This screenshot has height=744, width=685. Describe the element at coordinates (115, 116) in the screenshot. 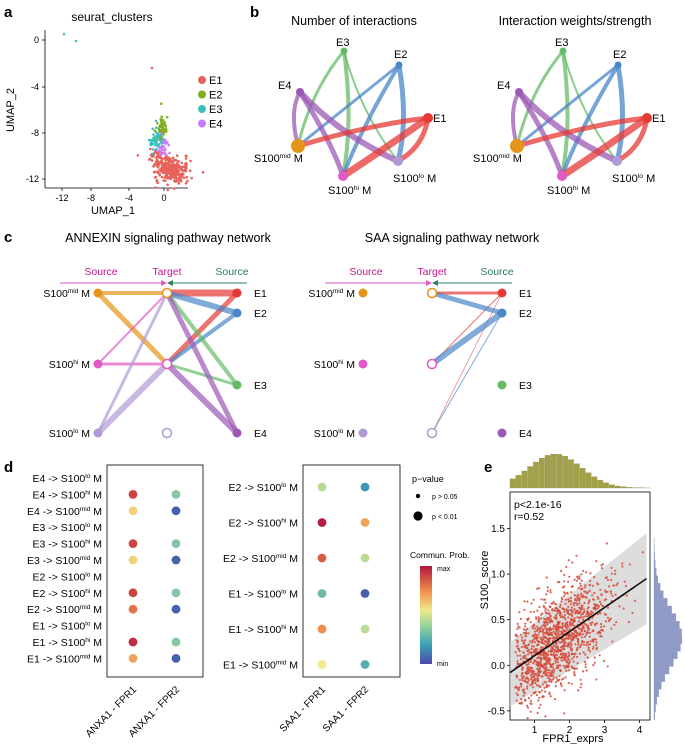

I see `panel-a-plot: 0 -4 -8 -12 -12 -8 -4 0` at that location.